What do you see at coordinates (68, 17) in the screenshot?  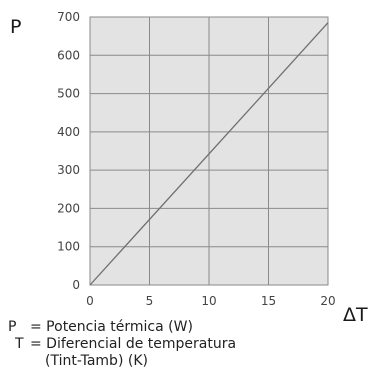 I see `y-tick-label: 700` at bounding box center [68, 17].